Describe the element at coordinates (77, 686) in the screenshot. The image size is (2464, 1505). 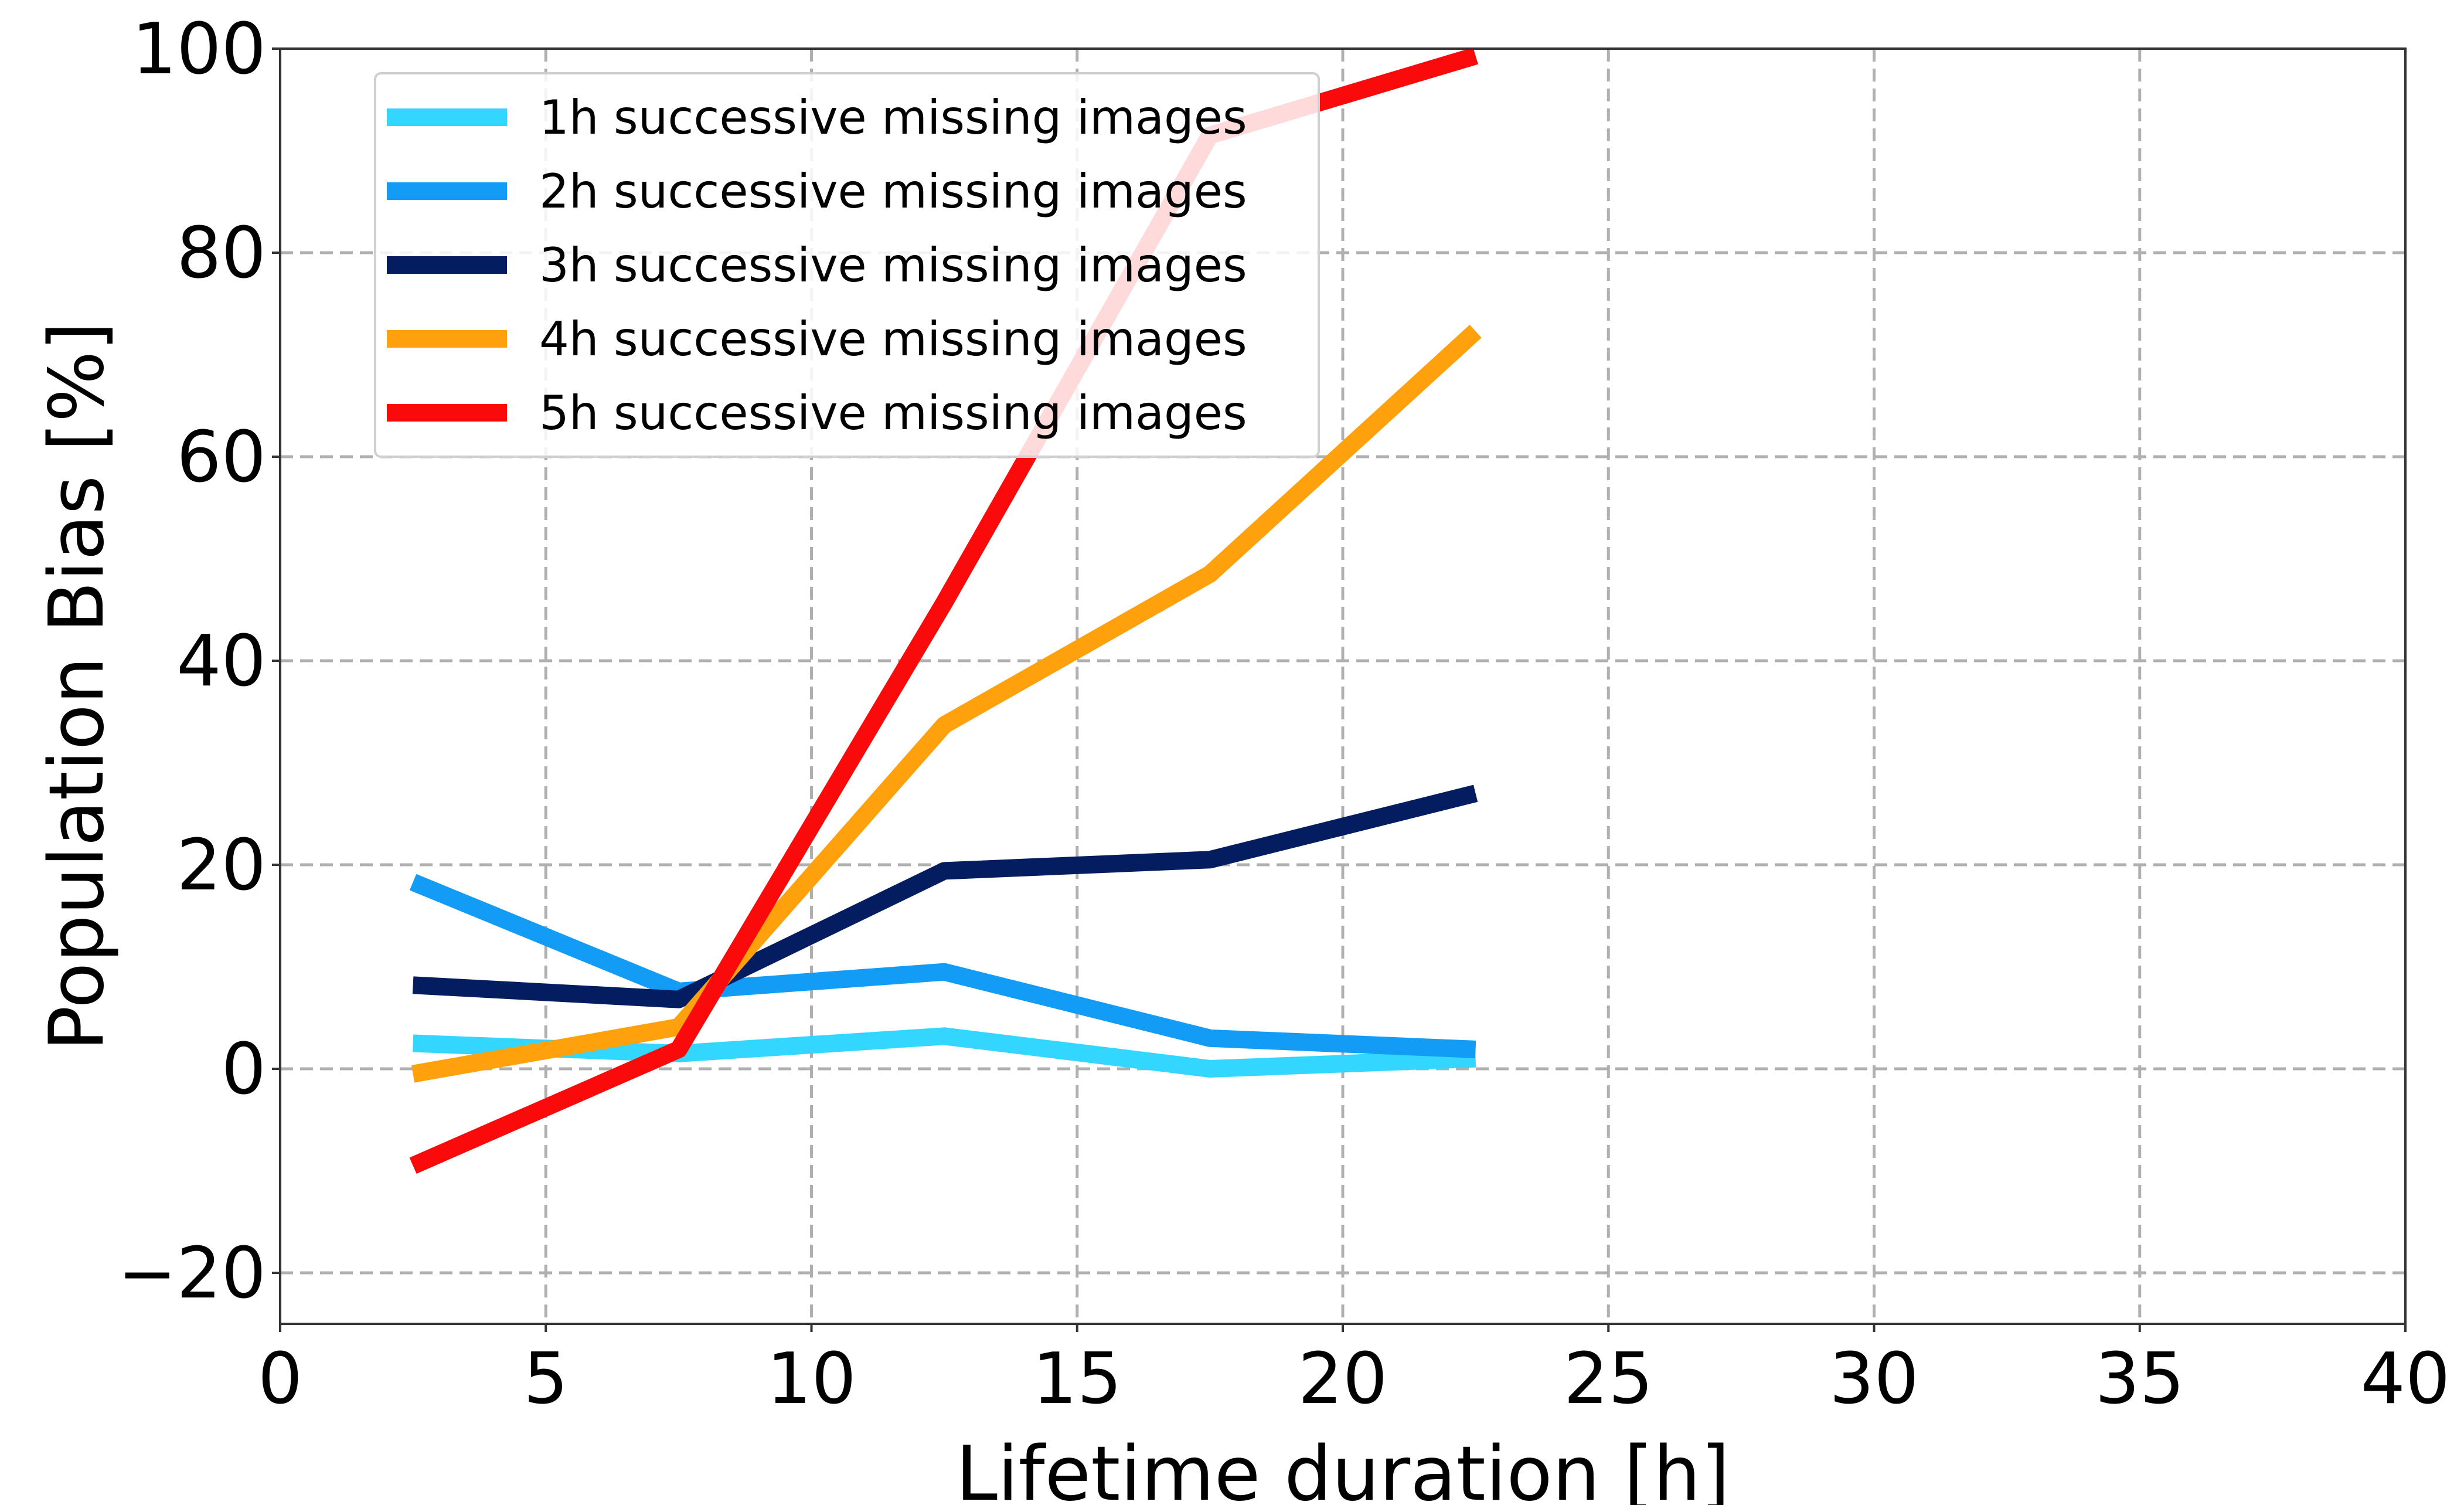
I see `y-axis-title: Population Bias [%]` at that location.